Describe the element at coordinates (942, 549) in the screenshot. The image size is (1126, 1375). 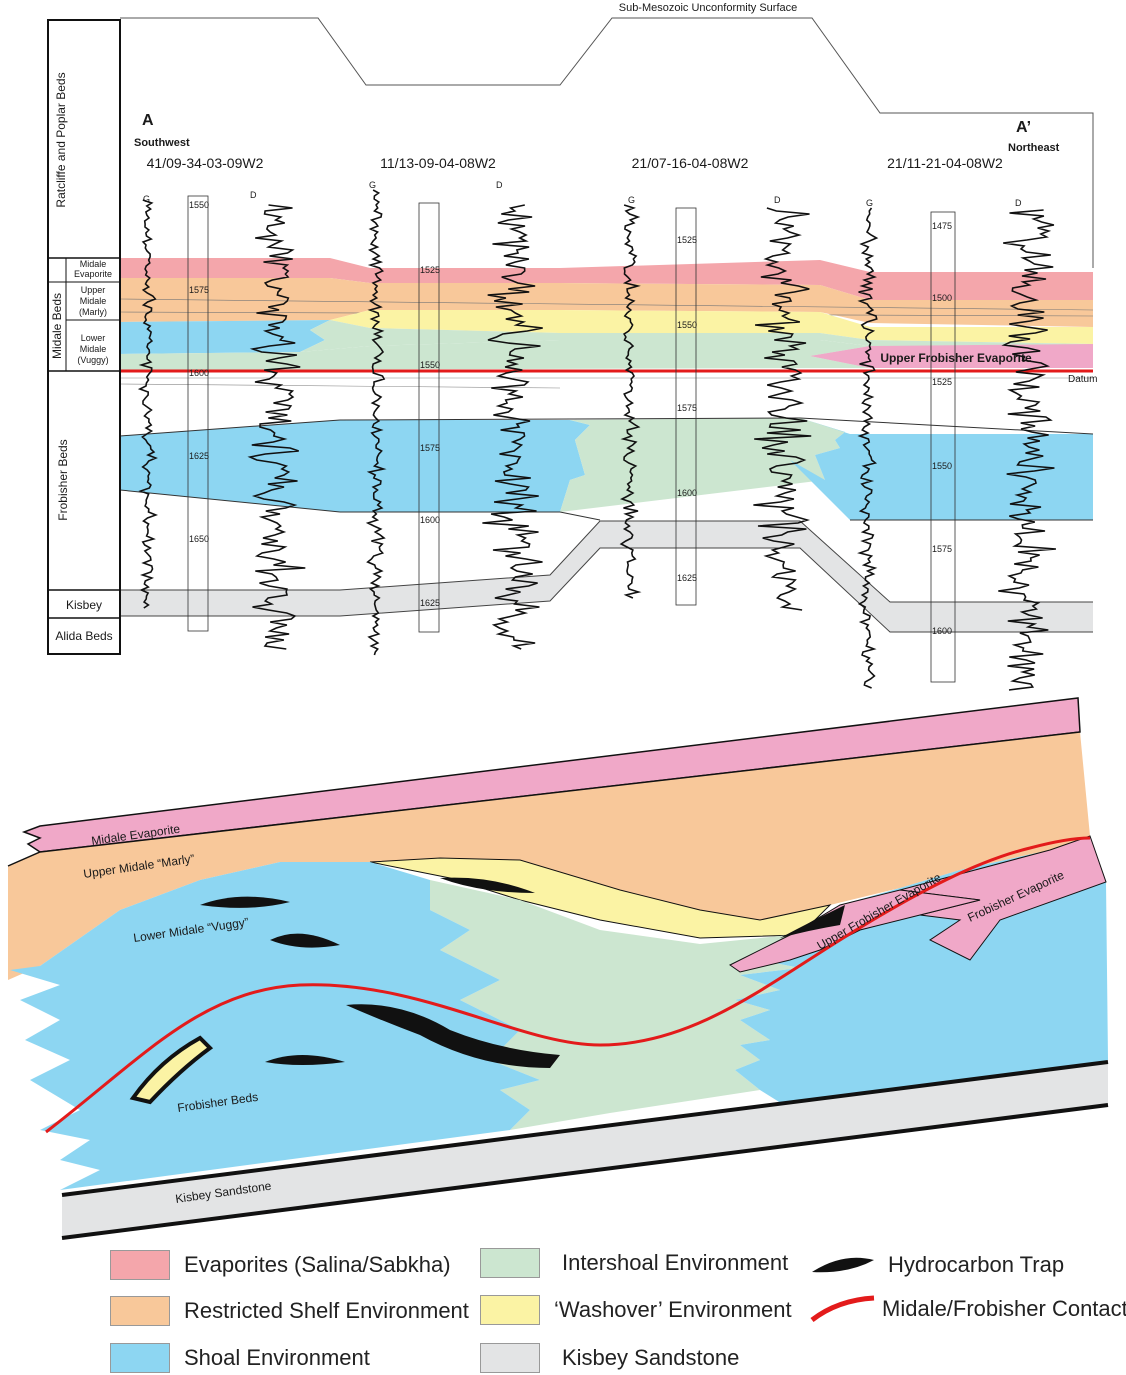
I see `well-4-depth-5: 1575` at that location.